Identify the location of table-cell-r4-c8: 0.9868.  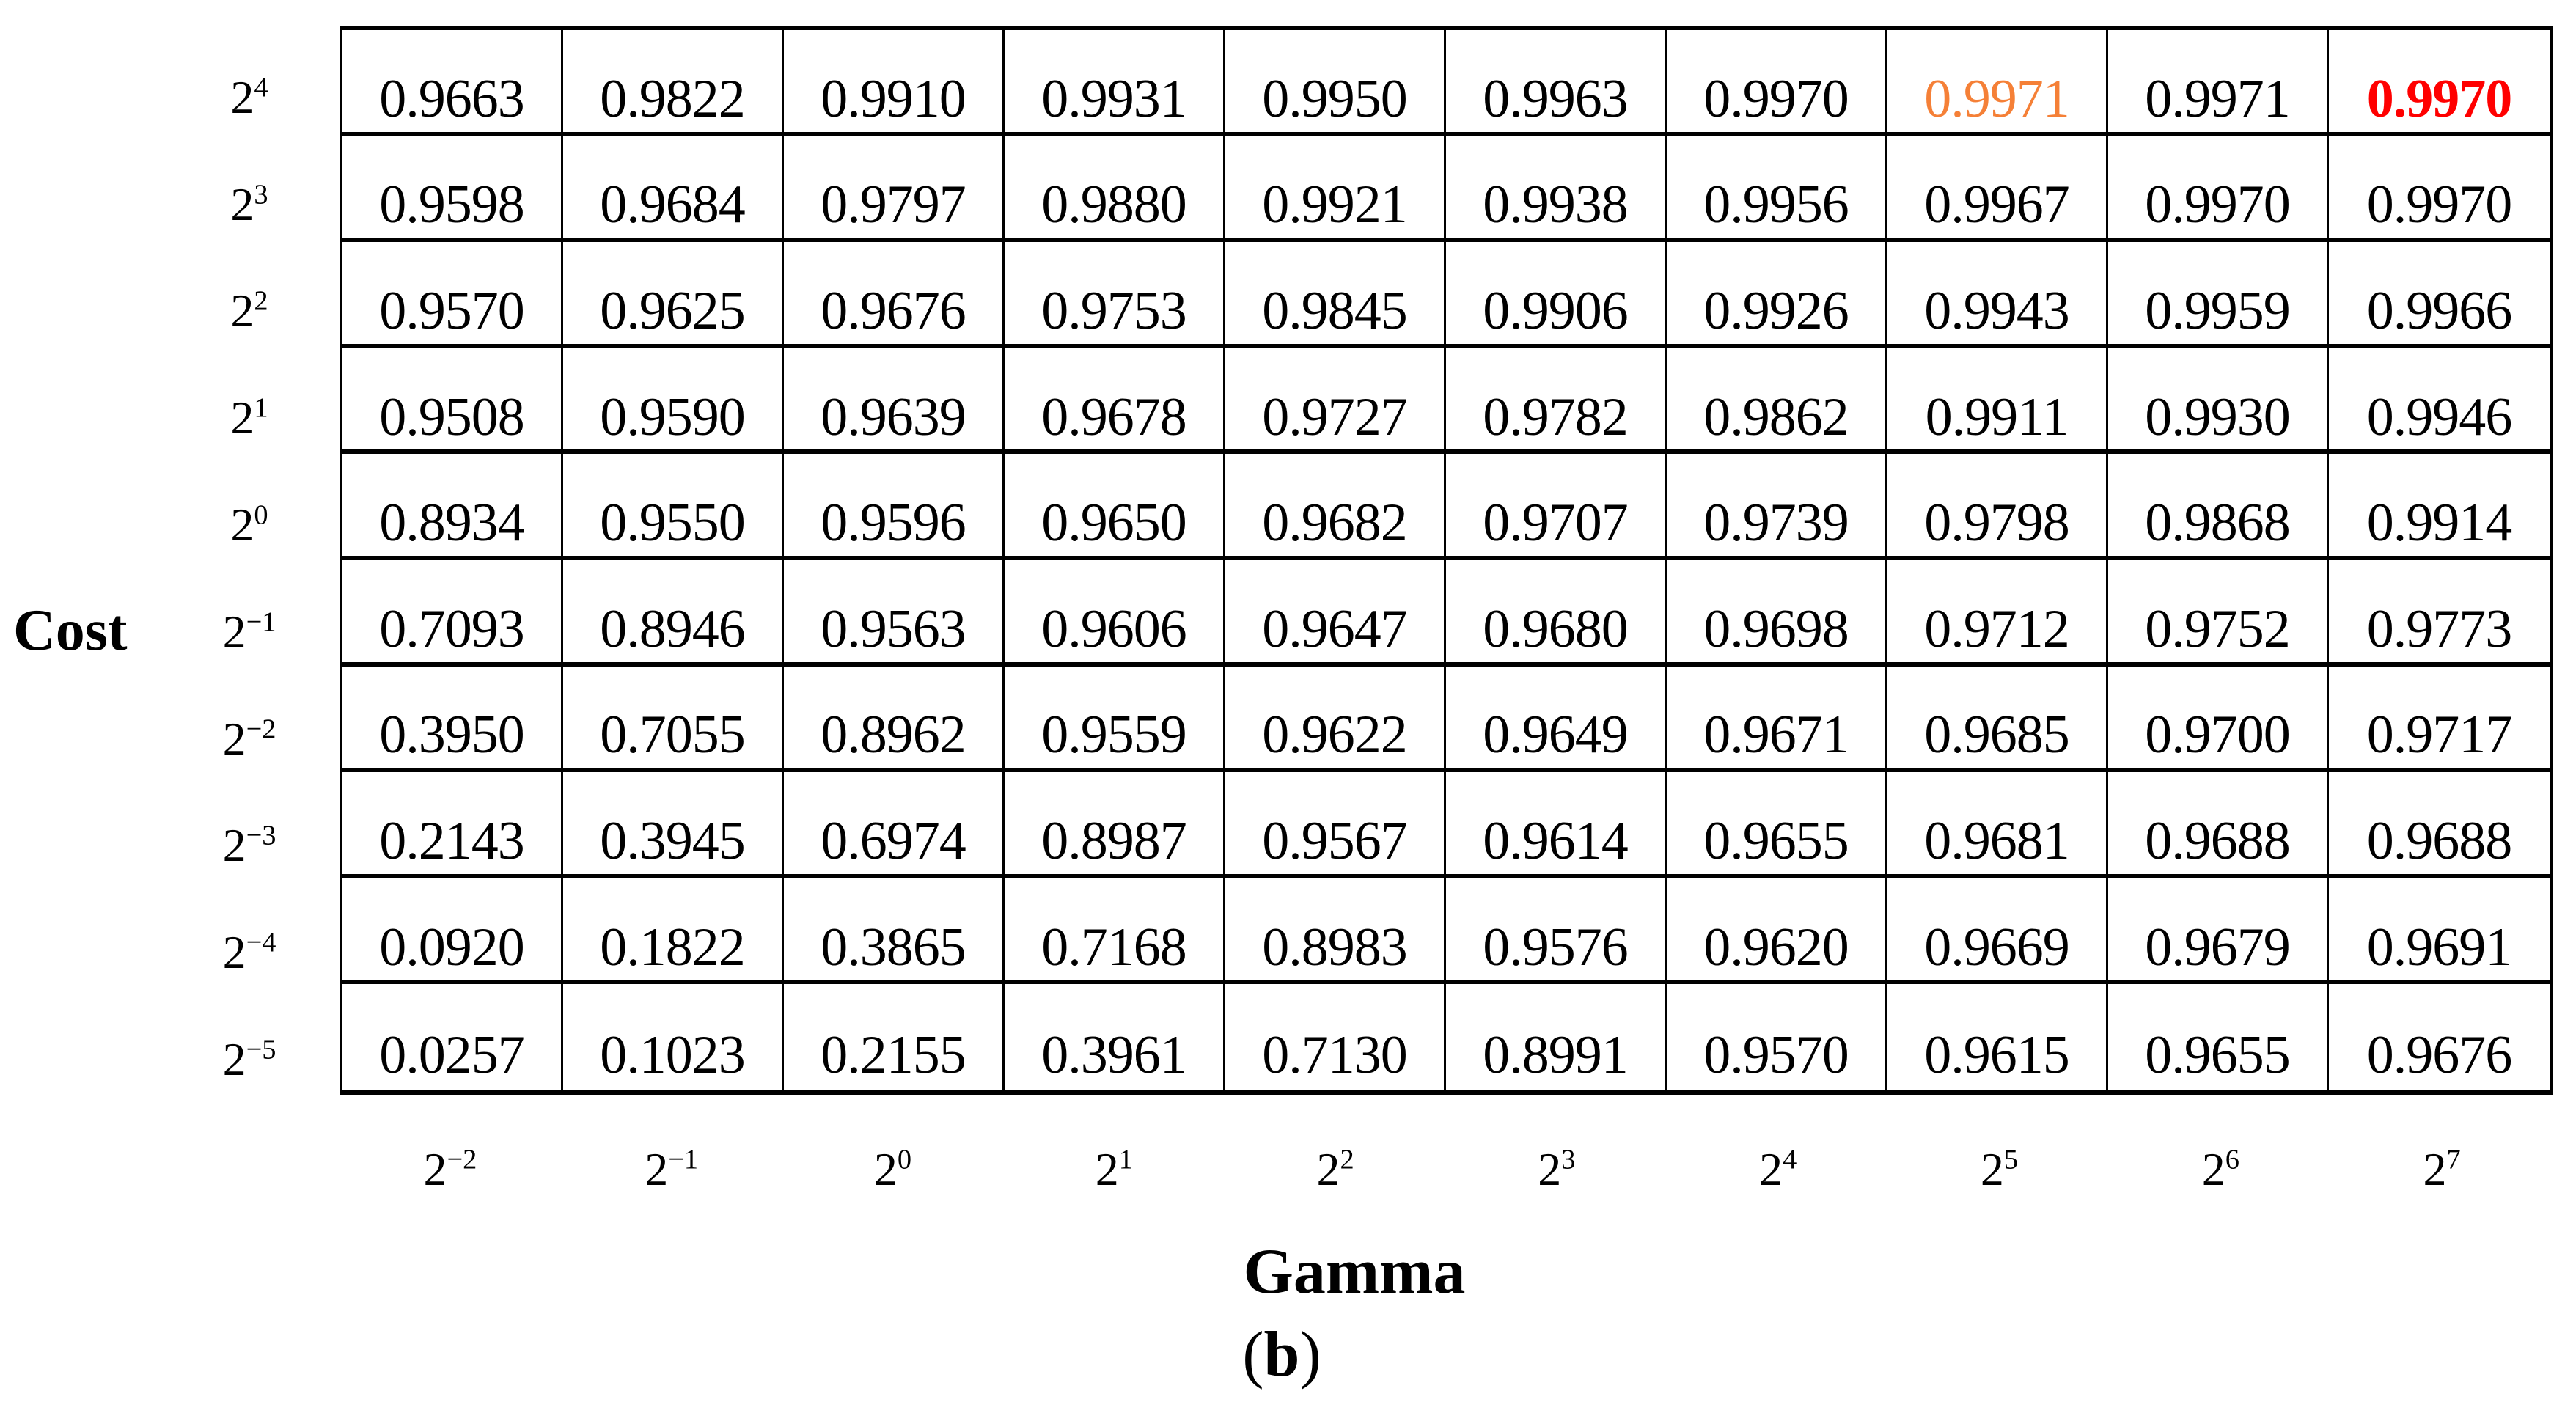
(2219, 507).